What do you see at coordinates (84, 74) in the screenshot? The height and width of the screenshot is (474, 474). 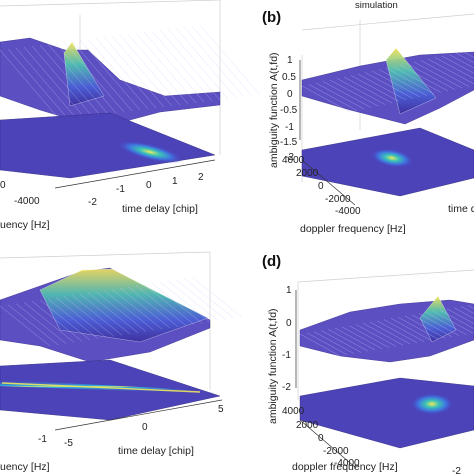 I see `panel-a-peak` at bounding box center [84, 74].